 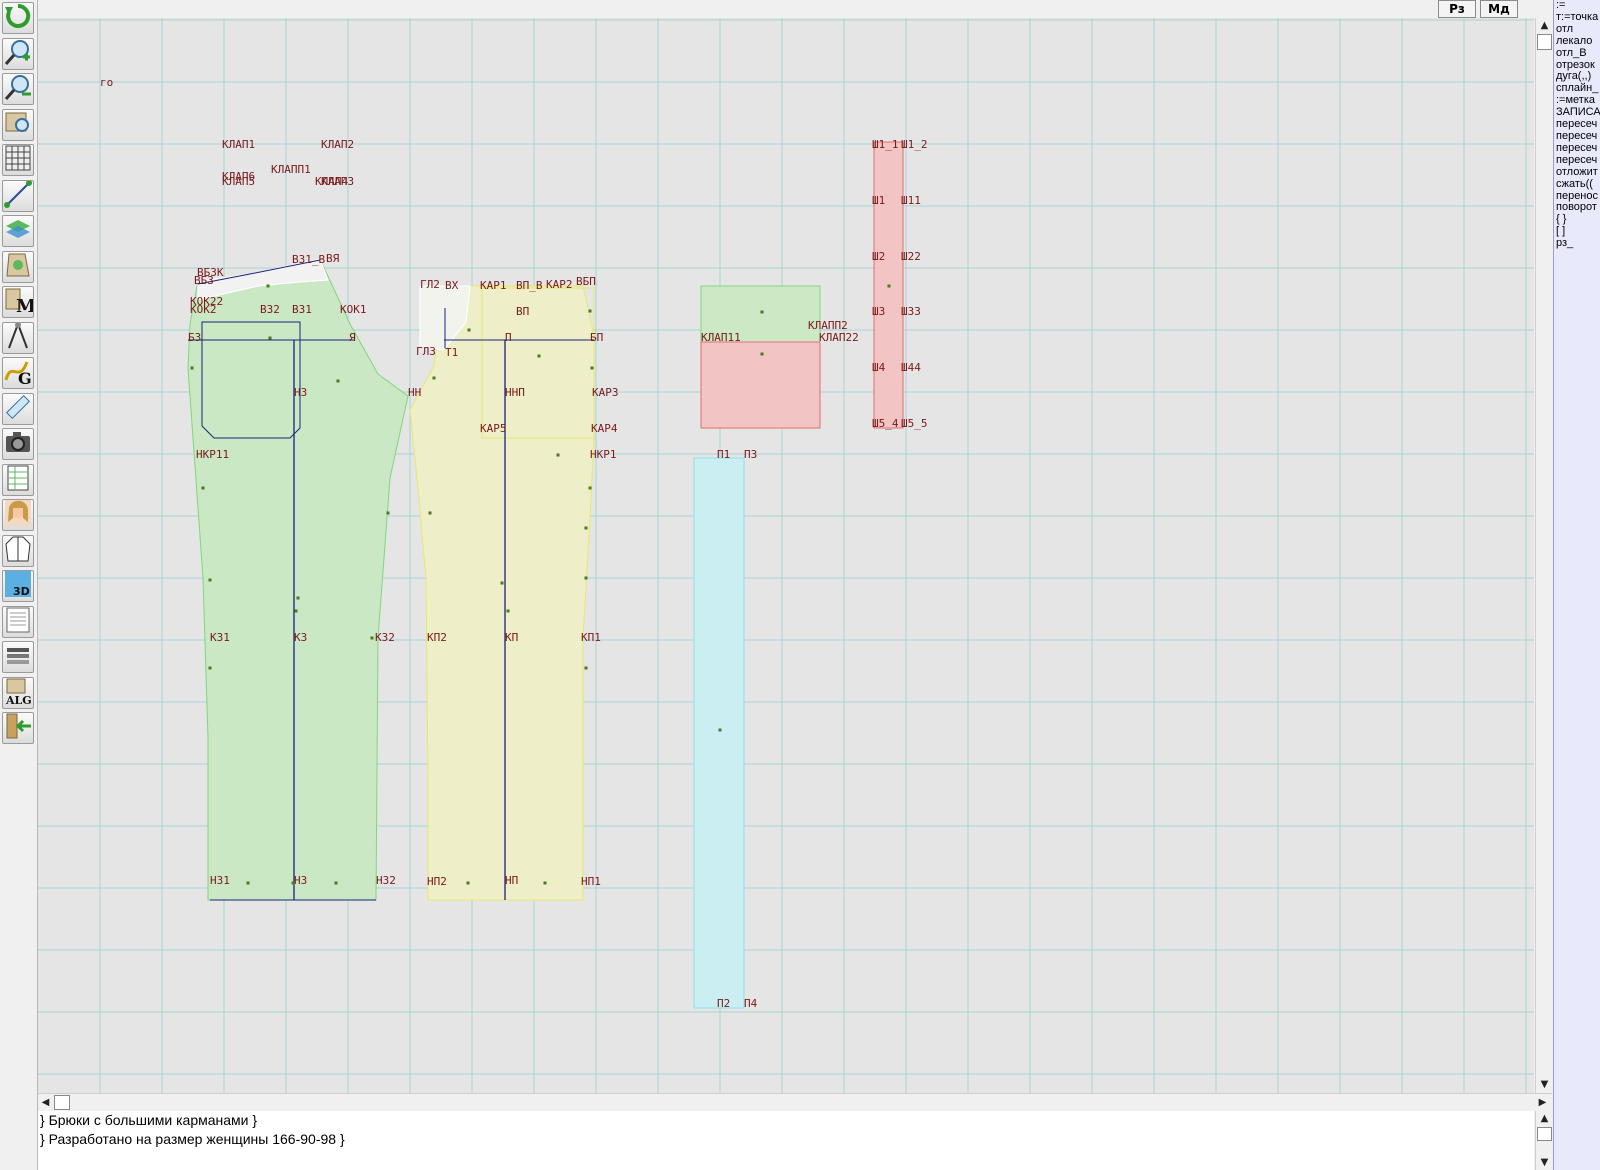 I want to click on command-item: т:=точка, so click(x=1577, y=16).